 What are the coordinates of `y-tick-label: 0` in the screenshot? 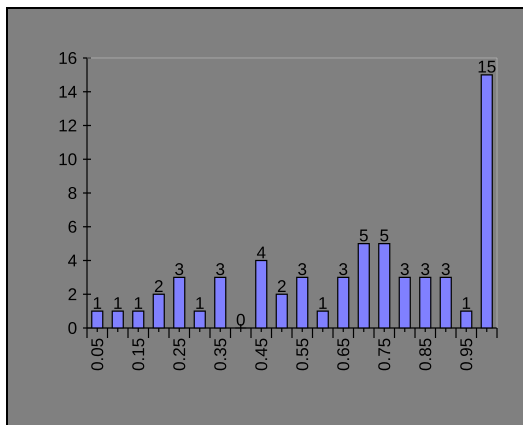 It's located at (72, 328).